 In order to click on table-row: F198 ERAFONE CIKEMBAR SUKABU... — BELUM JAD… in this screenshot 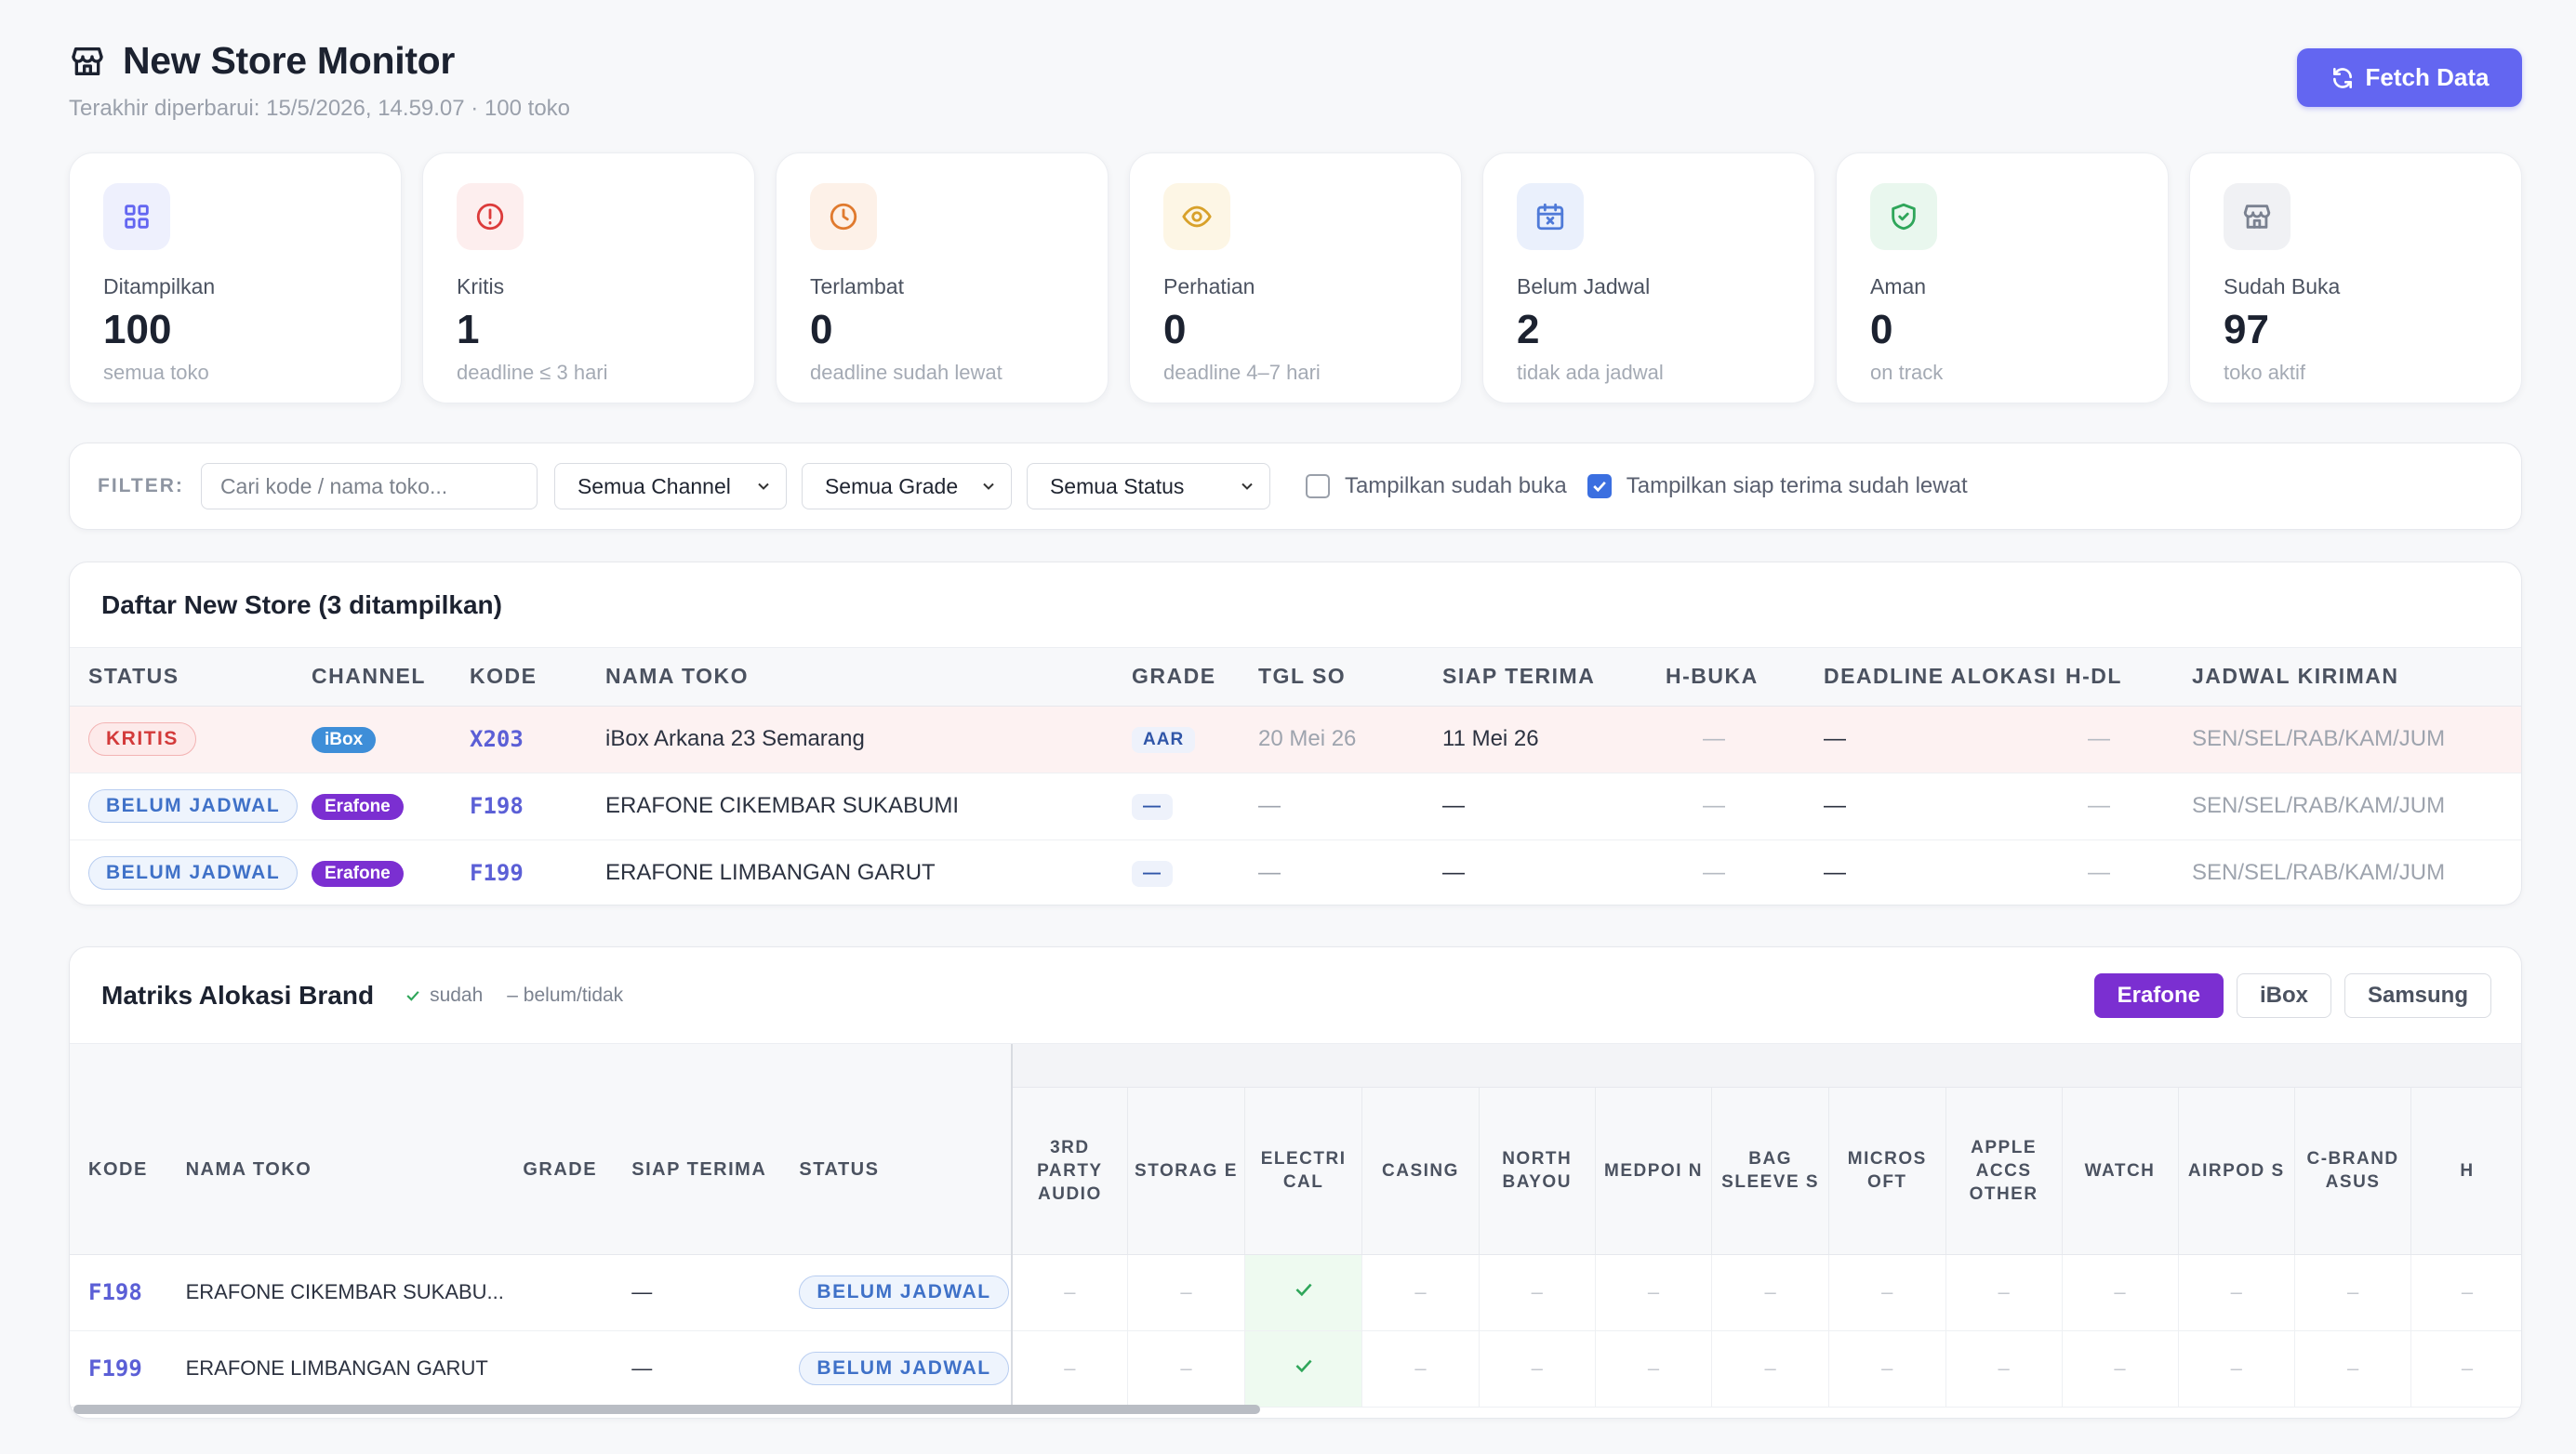, I will do `click(1295, 1292)`.